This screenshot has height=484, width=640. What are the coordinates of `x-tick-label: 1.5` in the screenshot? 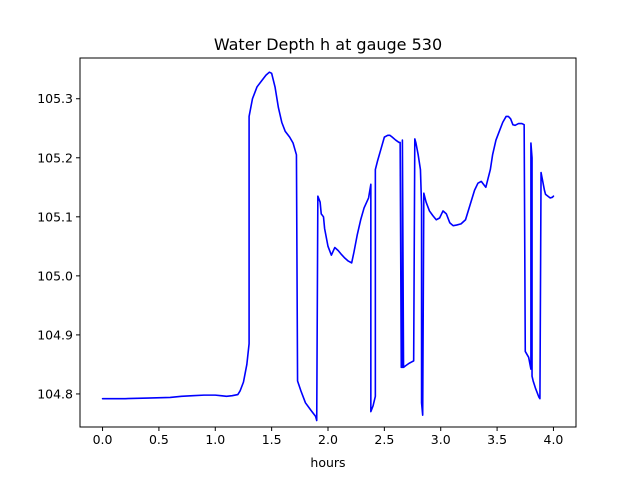 It's located at (272, 439).